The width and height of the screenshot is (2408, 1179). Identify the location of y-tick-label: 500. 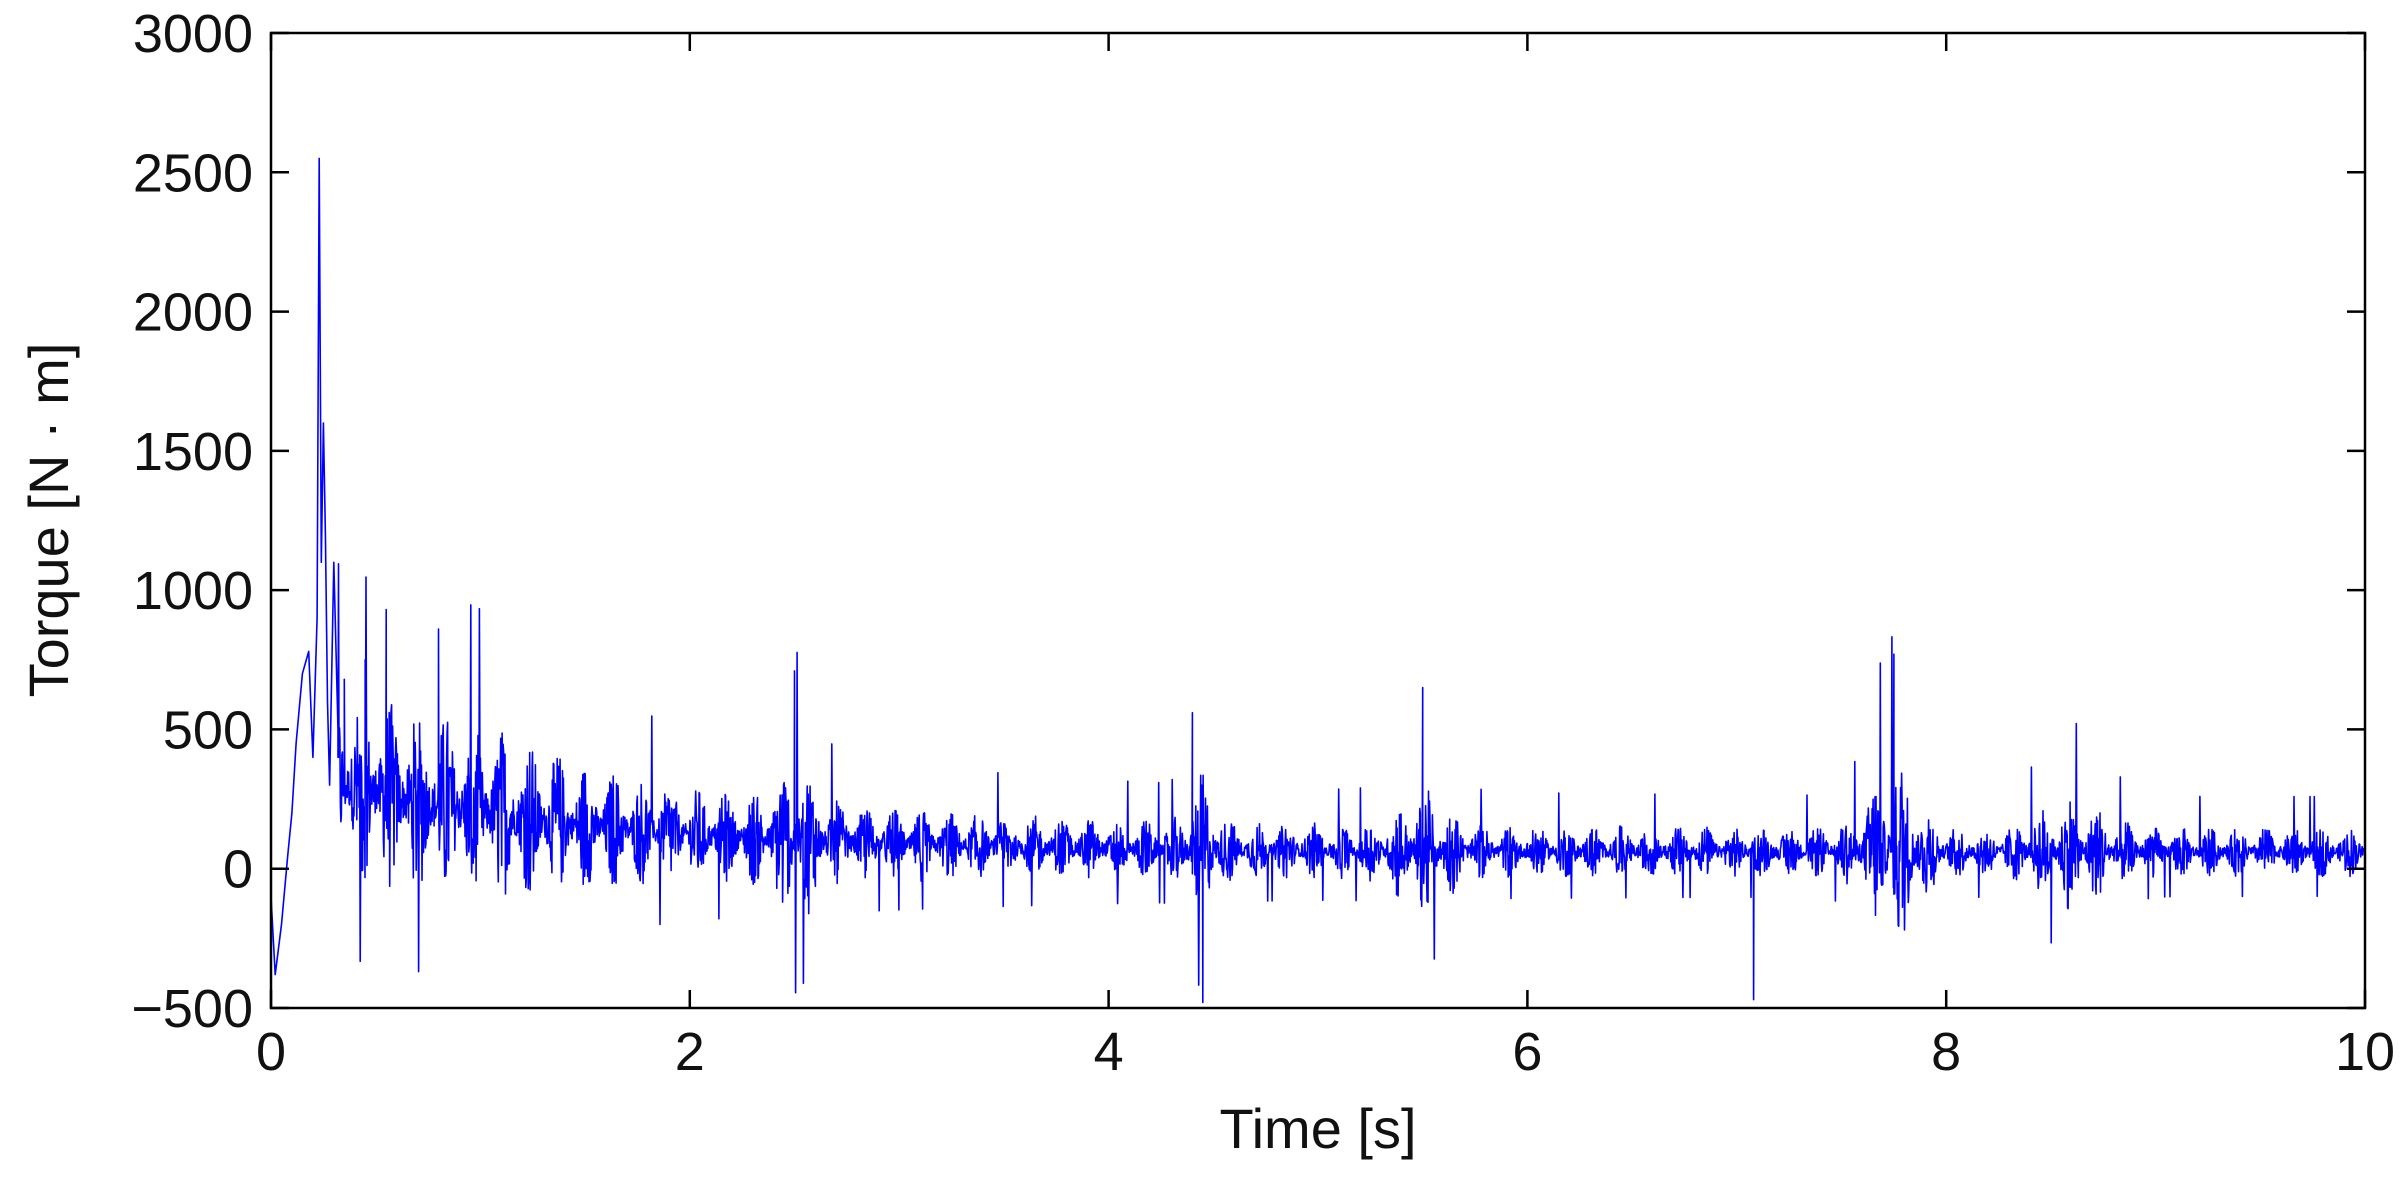
(208, 730).